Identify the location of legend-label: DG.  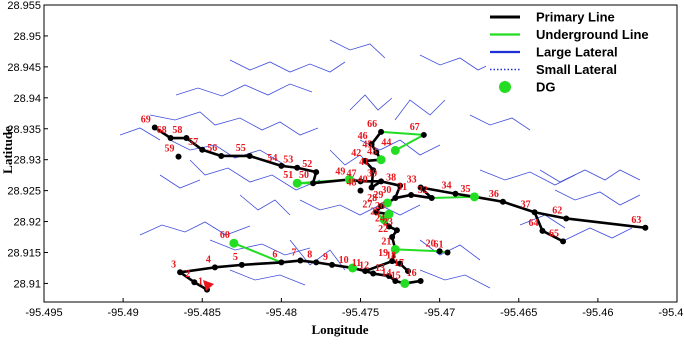
(546, 87).